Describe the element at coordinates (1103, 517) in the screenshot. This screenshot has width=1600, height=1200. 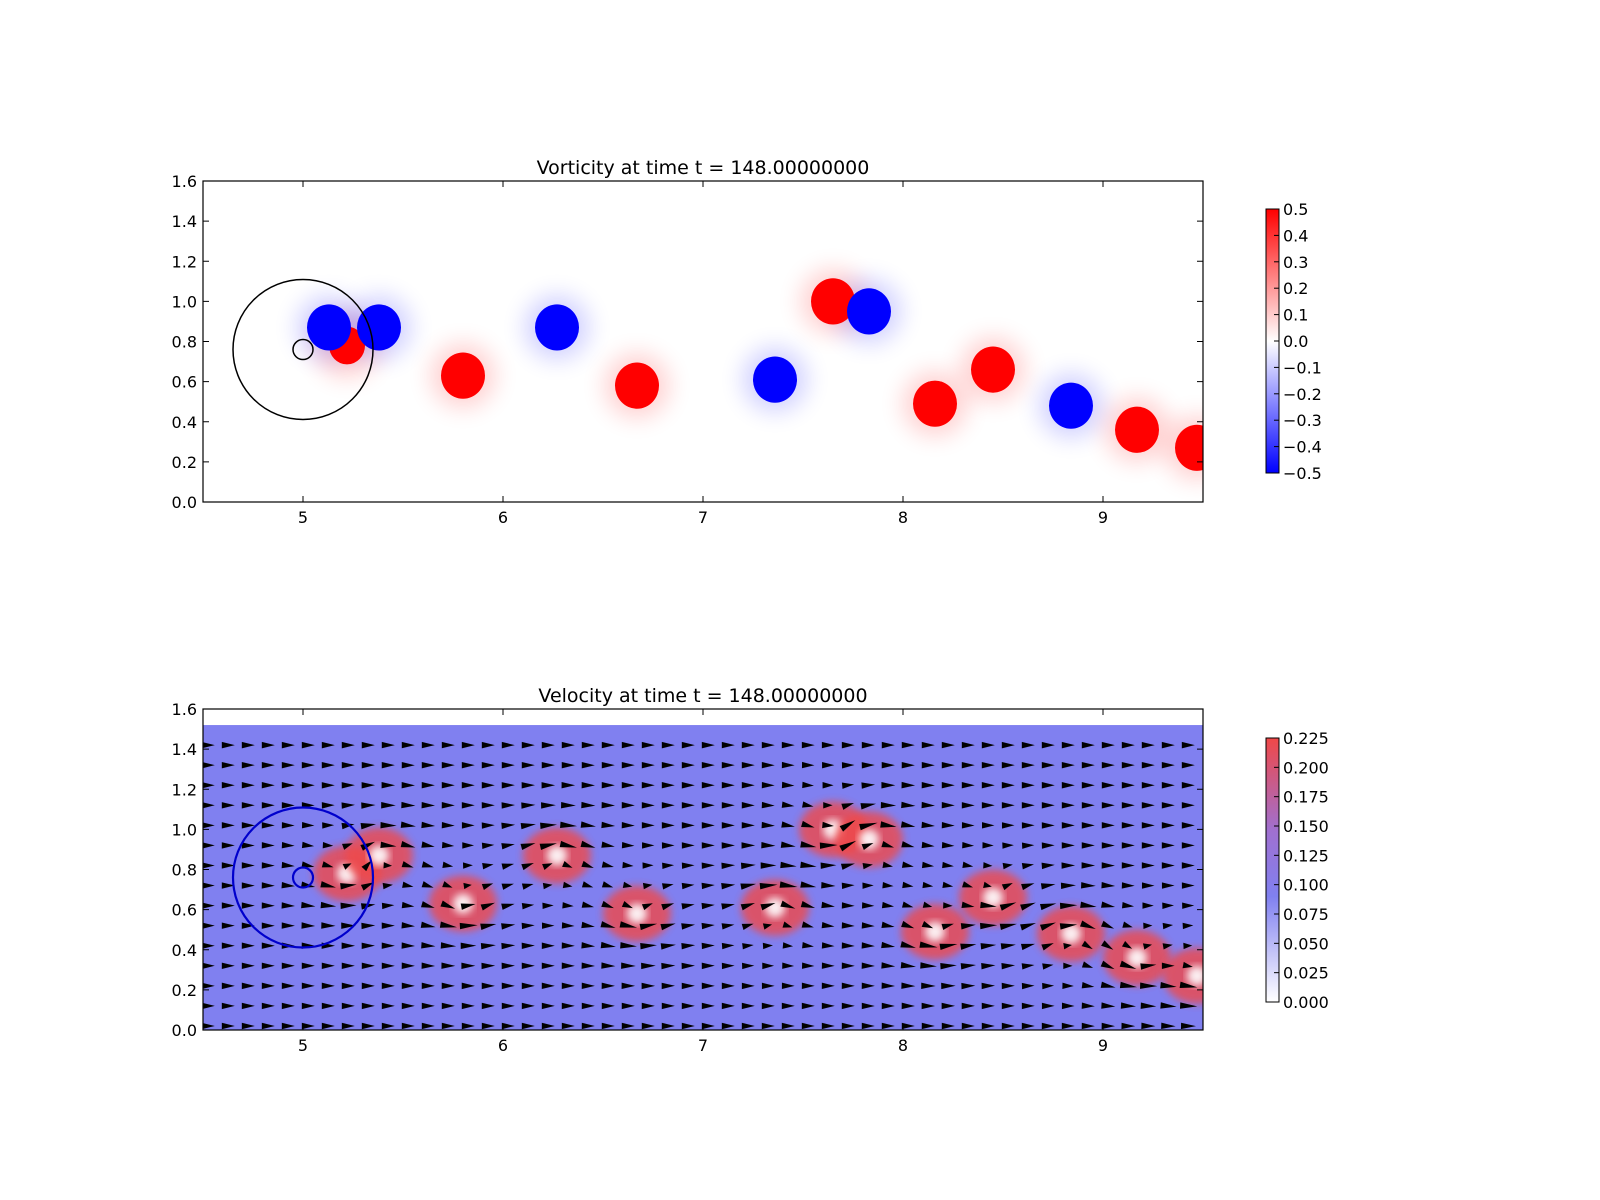
I see `vorticity-xtick-label: 9` at that location.